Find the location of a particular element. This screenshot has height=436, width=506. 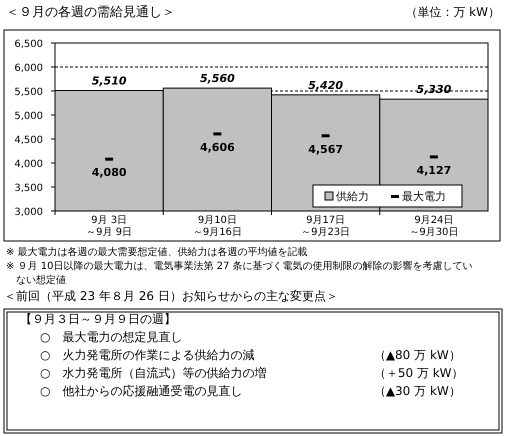

chart-title: ＜９月の各週の需給見通し＞ is located at coordinates (90, 12).